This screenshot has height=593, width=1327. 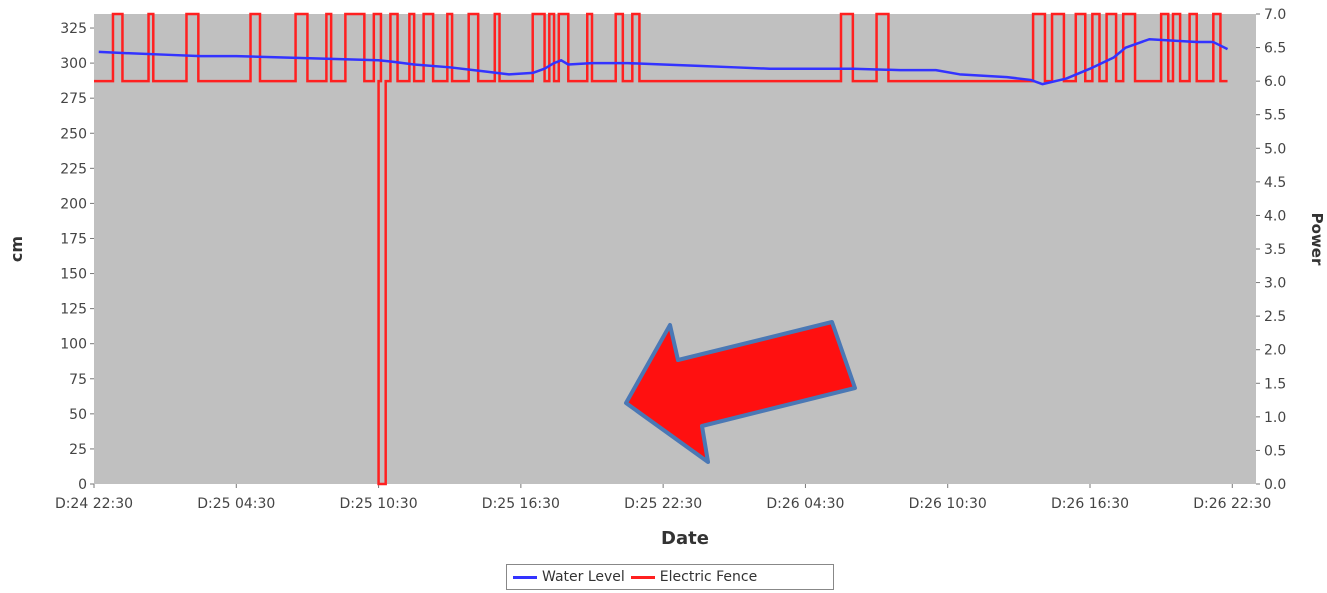 I want to click on left-tick-label: 325, so click(x=73, y=29).